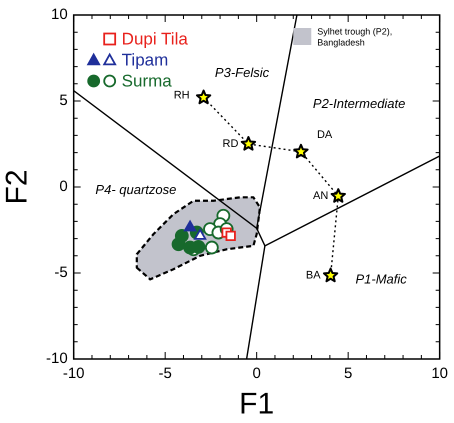 The height and width of the screenshot is (423, 454). Describe the element at coordinates (314, 276) in the screenshot. I see `annotation: BA` at that location.